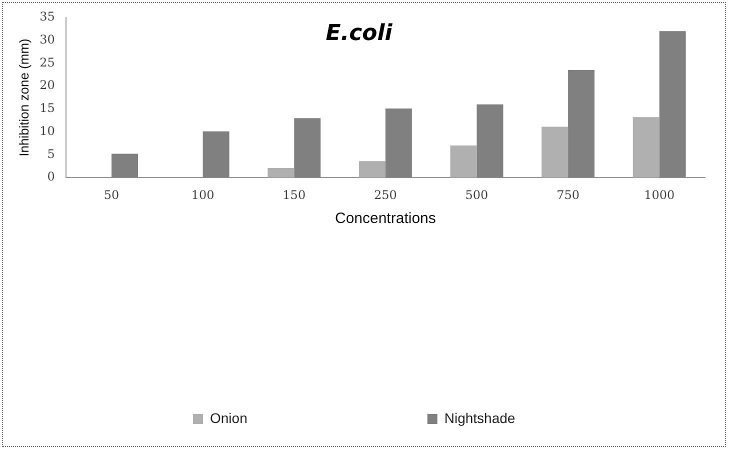  I want to click on x-tick-label: 750, so click(568, 195).